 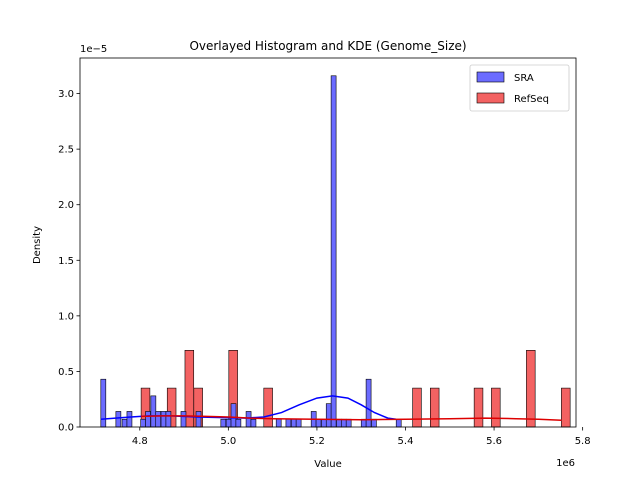 What do you see at coordinates (66, 205) in the screenshot?
I see `y-tick-label: 2.0` at bounding box center [66, 205].